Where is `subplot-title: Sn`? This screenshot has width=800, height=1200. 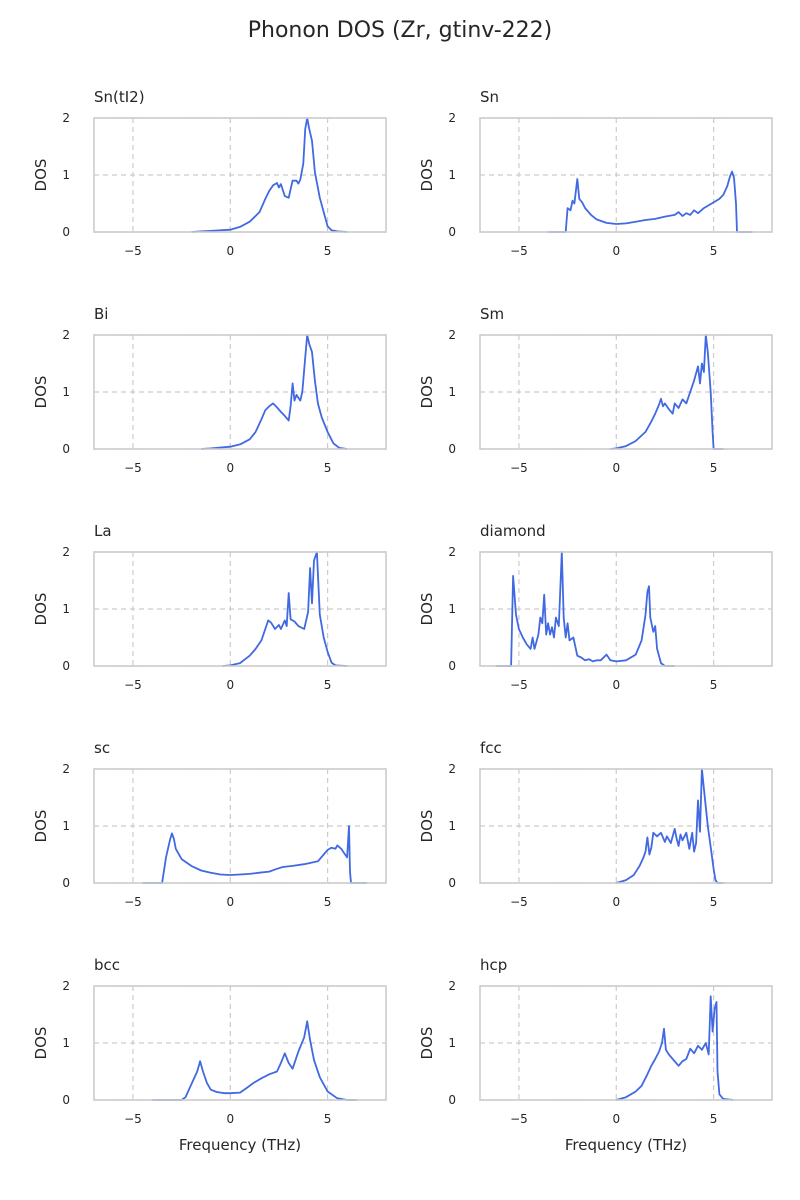
subplot-title: Sn is located at coordinates (489, 97).